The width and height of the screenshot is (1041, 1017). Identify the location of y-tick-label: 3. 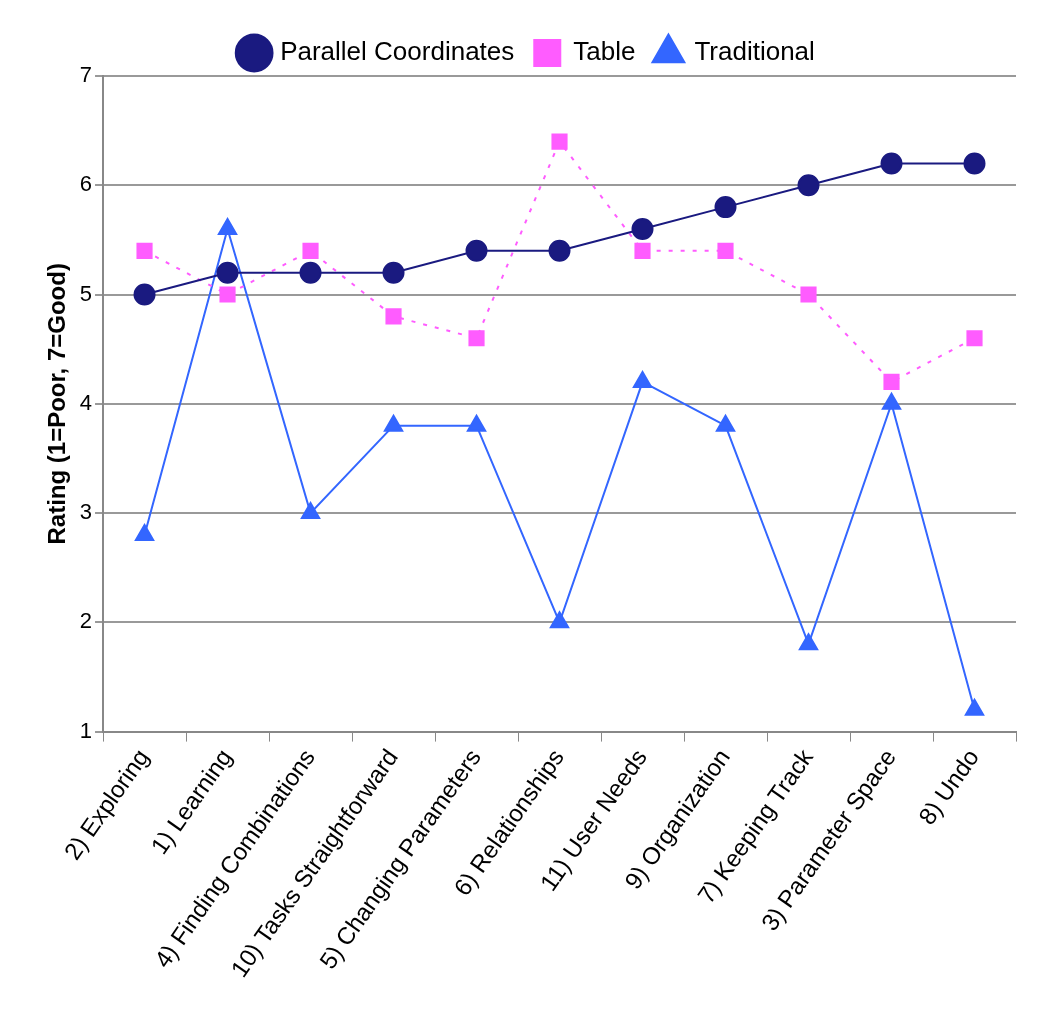
(86, 512).